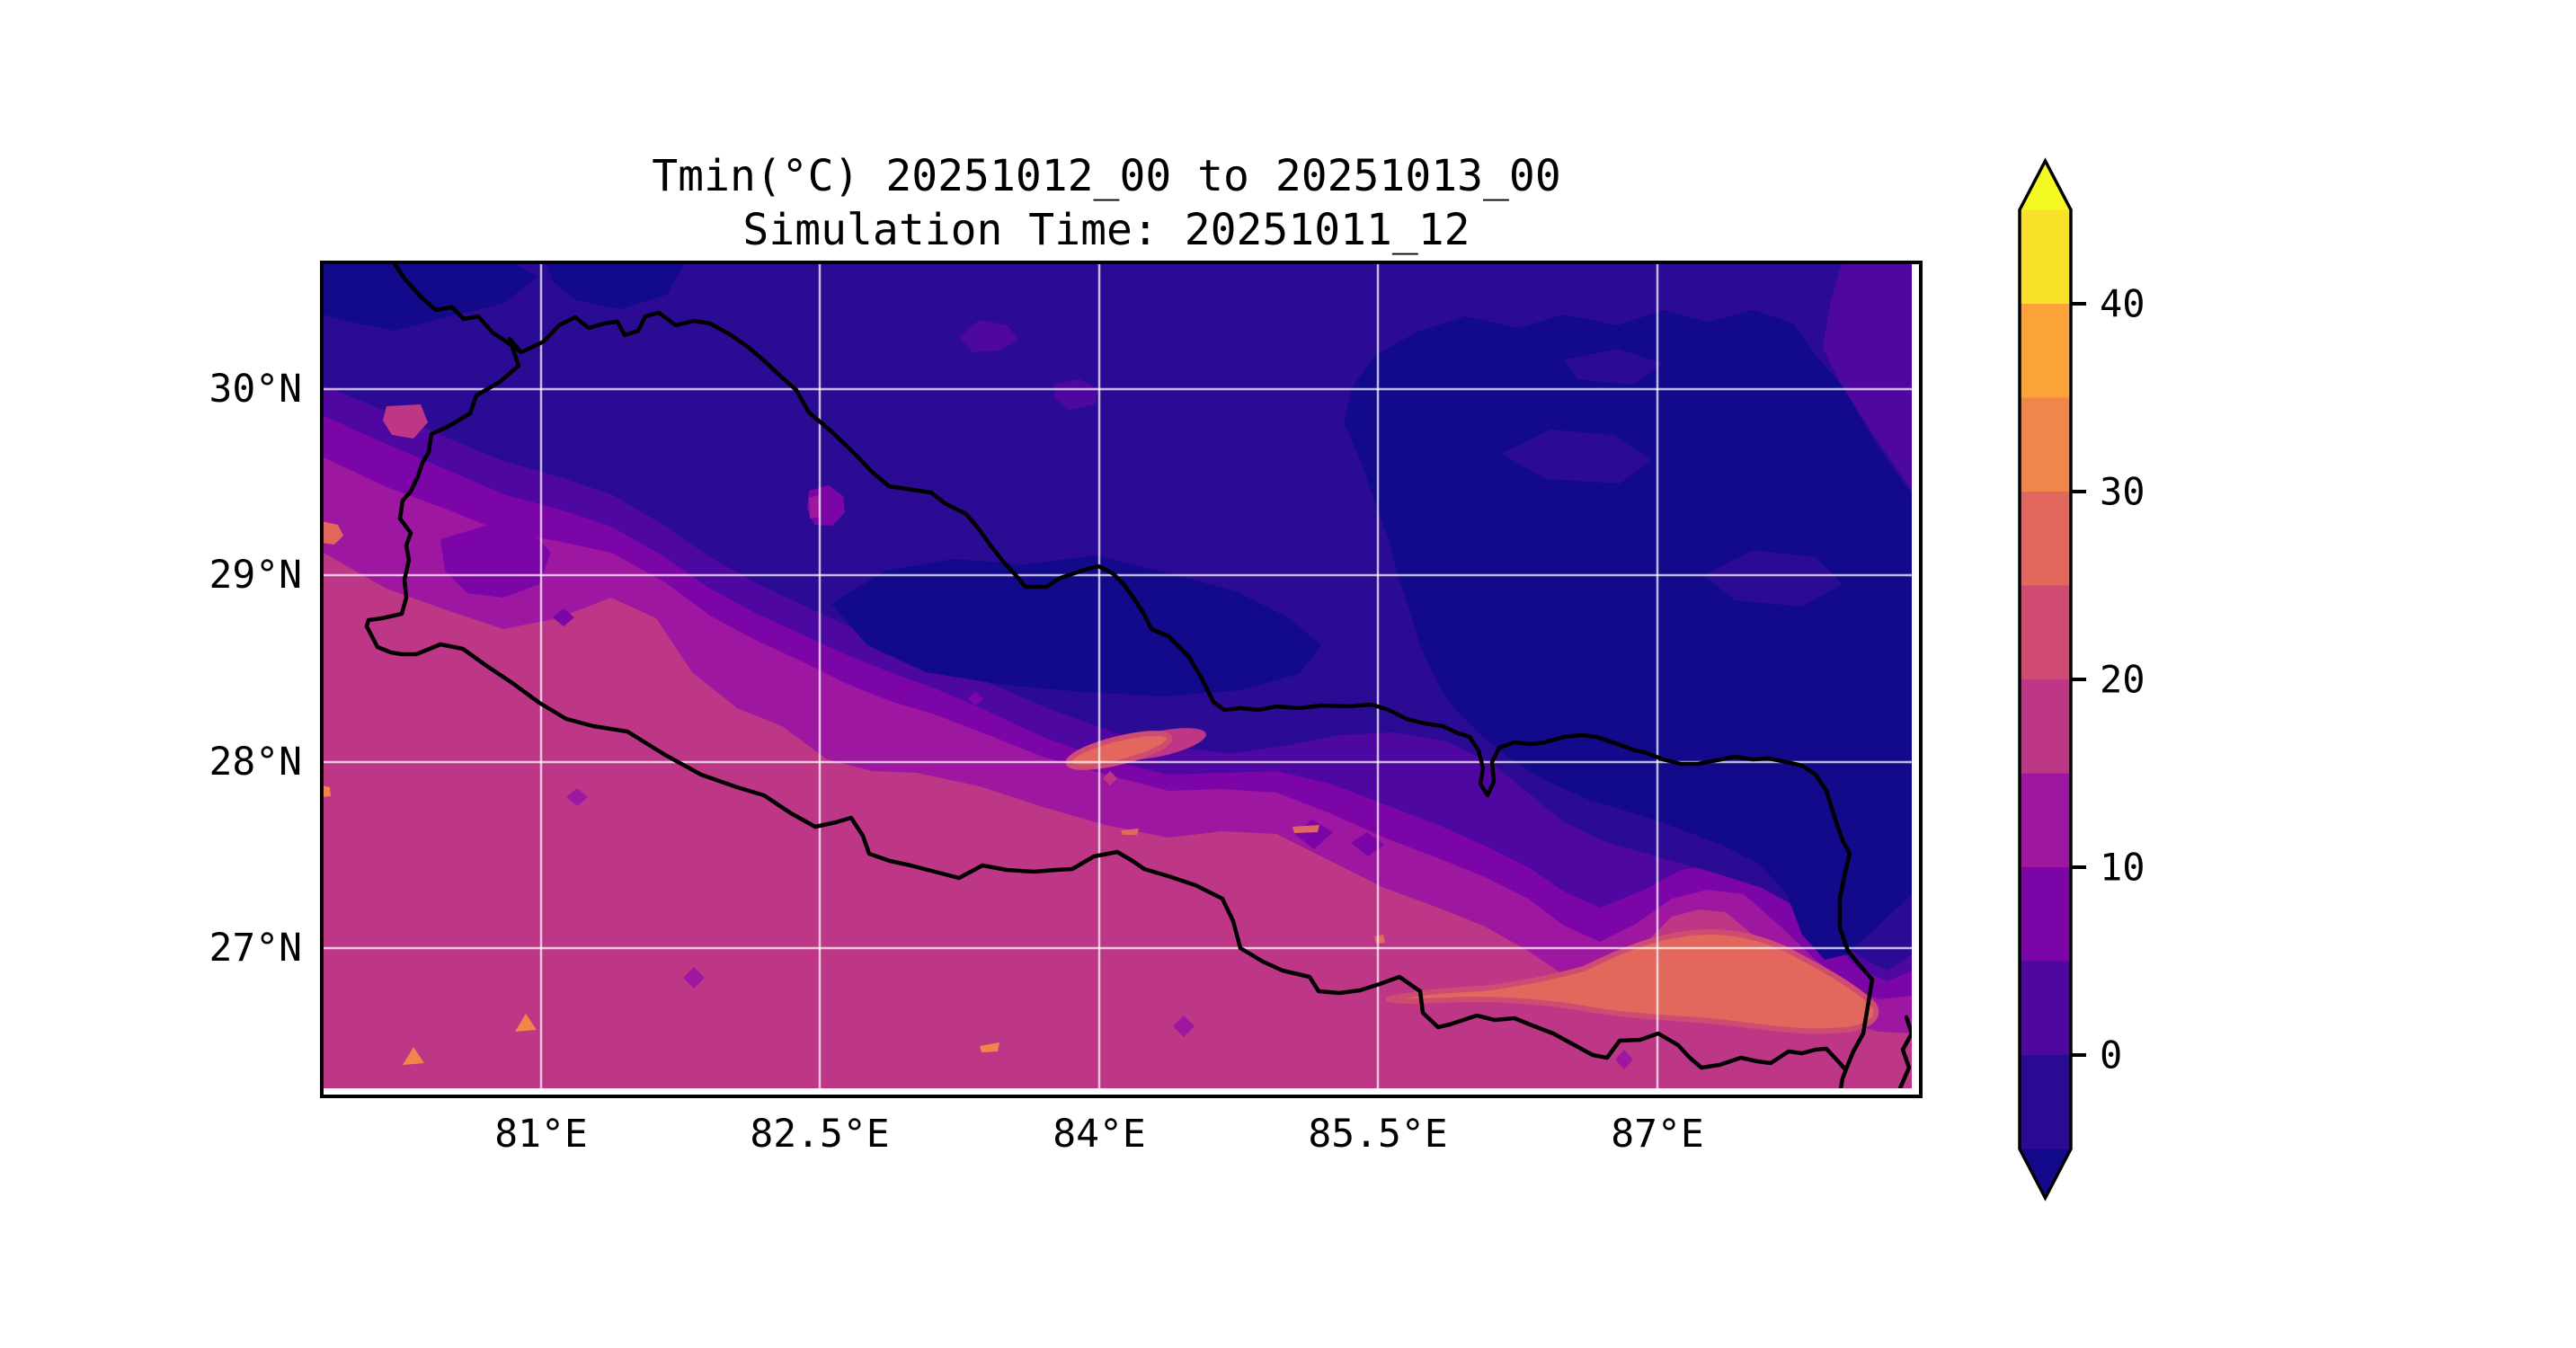 The height and width of the screenshot is (1348, 2576). What do you see at coordinates (256, 575) in the screenshot?
I see `y-tick-label-29n: 29°N` at bounding box center [256, 575].